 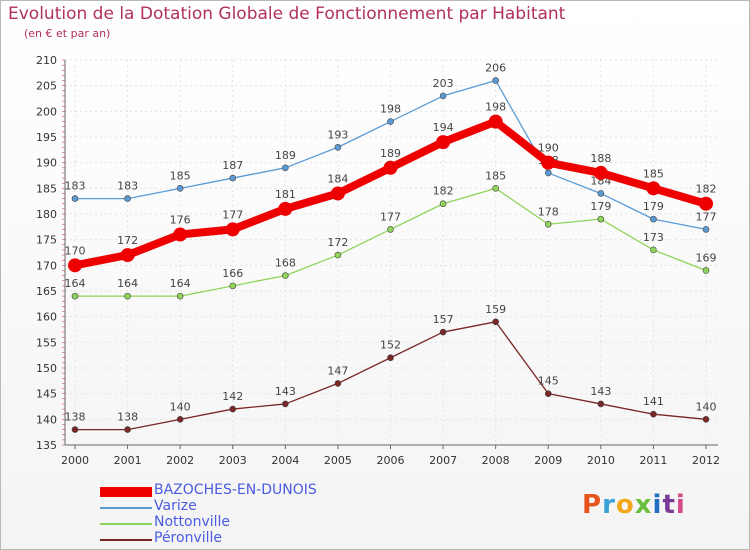 What do you see at coordinates (653, 460) in the screenshot?
I see `x-tick-label: 2011` at bounding box center [653, 460].